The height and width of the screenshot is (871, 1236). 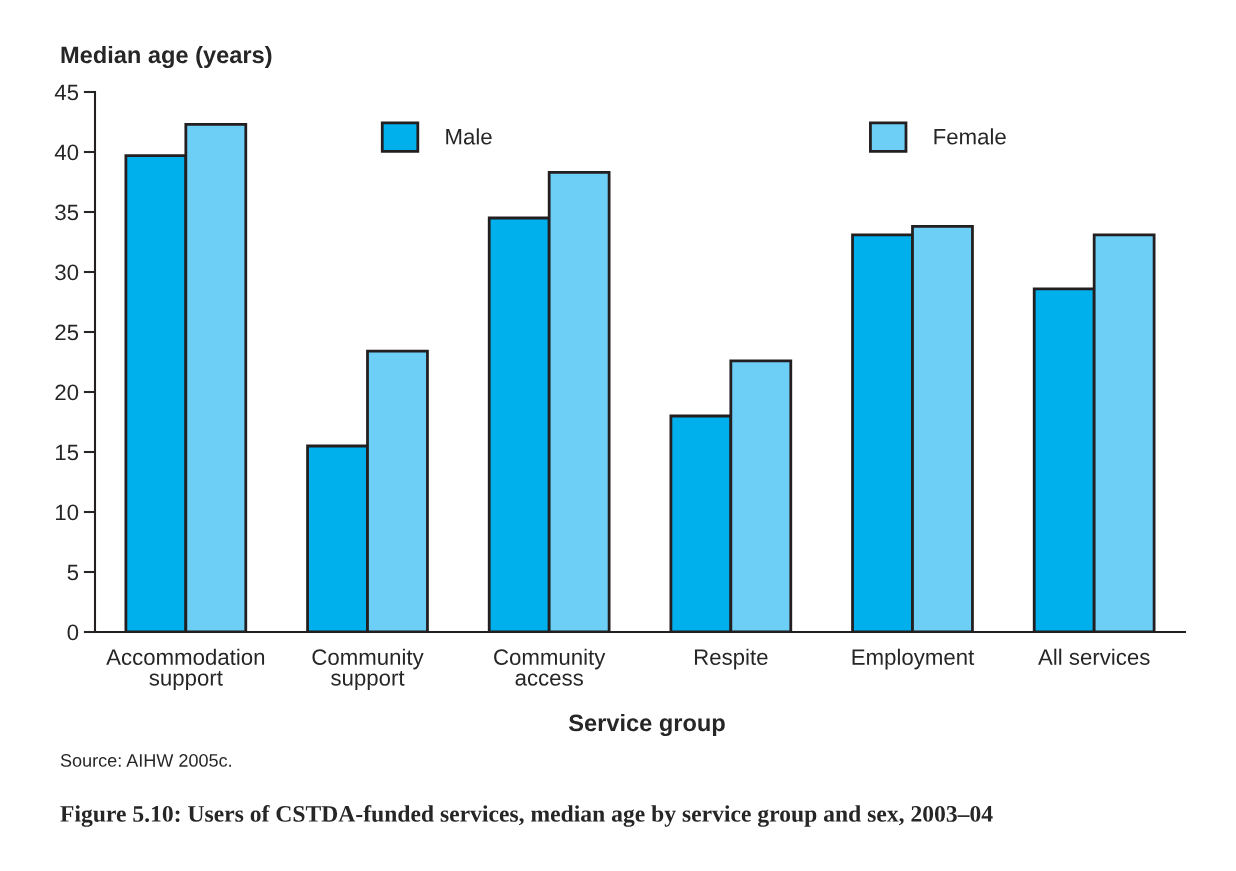 I want to click on source-note: Source: AIHW 2005c., so click(x=145, y=760).